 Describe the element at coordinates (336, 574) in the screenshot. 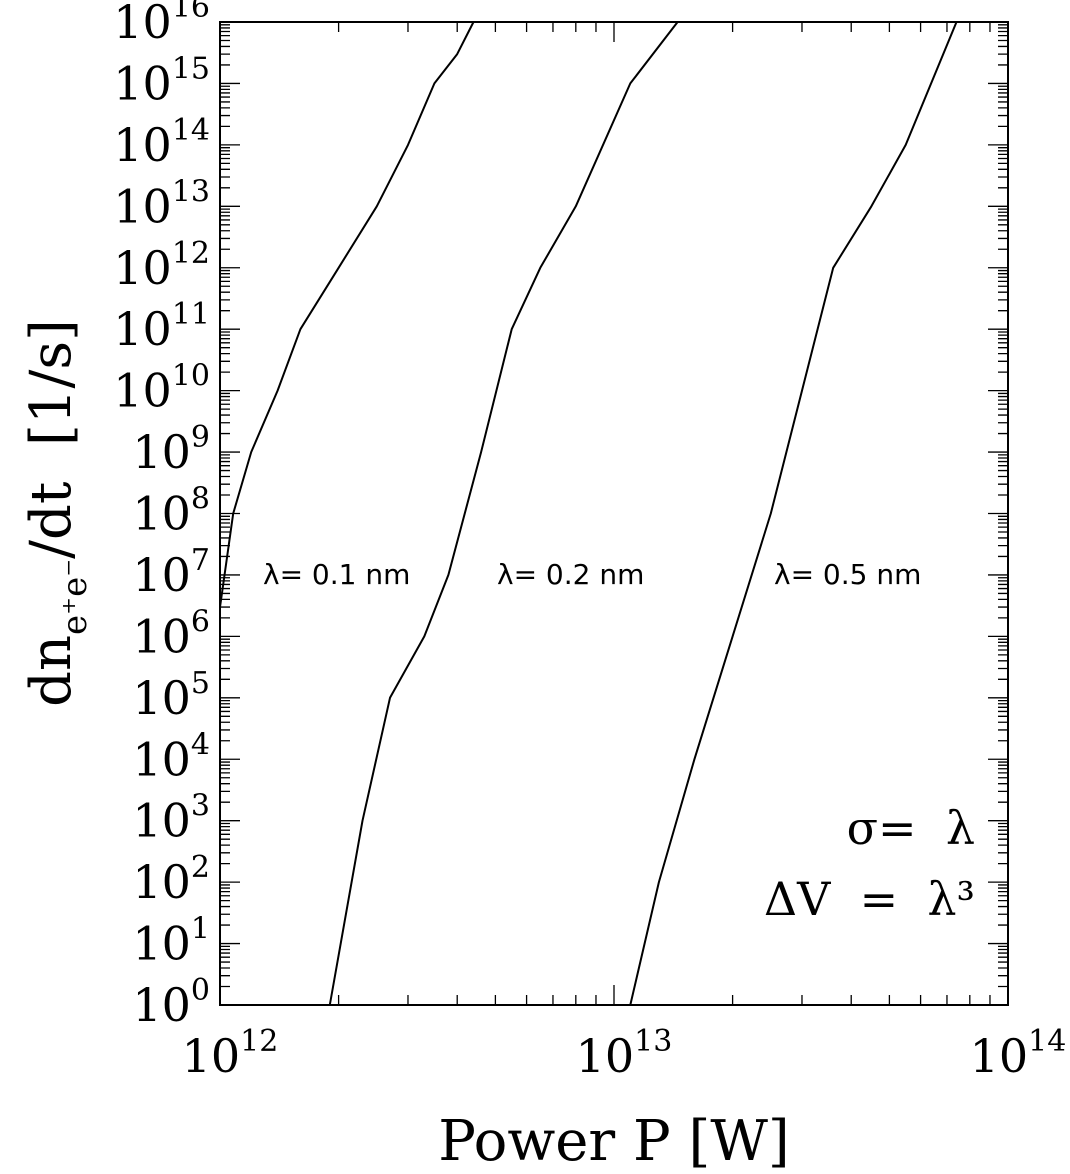

I see `series-label: λ= 0.1 nm` at that location.